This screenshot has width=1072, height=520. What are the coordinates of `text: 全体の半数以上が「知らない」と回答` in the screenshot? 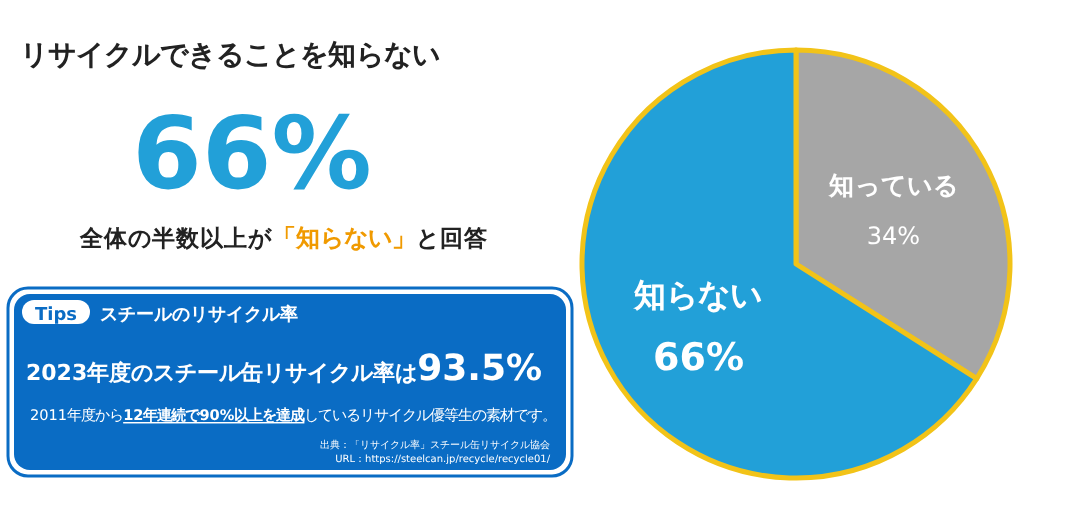 It's located at (283, 238).